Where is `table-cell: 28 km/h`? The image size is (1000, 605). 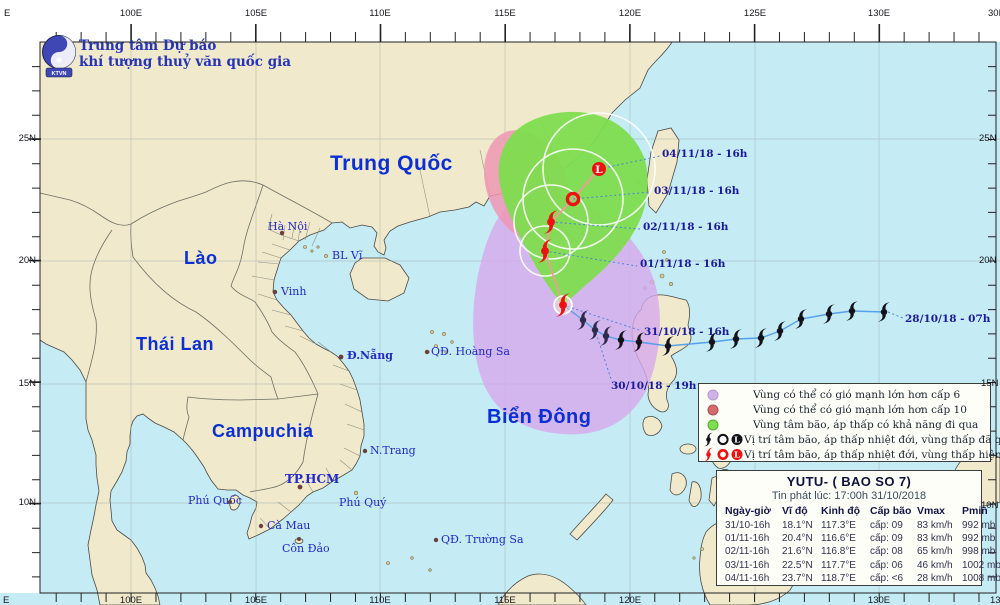
table-cell: 28 km/h is located at coordinates (935, 578).